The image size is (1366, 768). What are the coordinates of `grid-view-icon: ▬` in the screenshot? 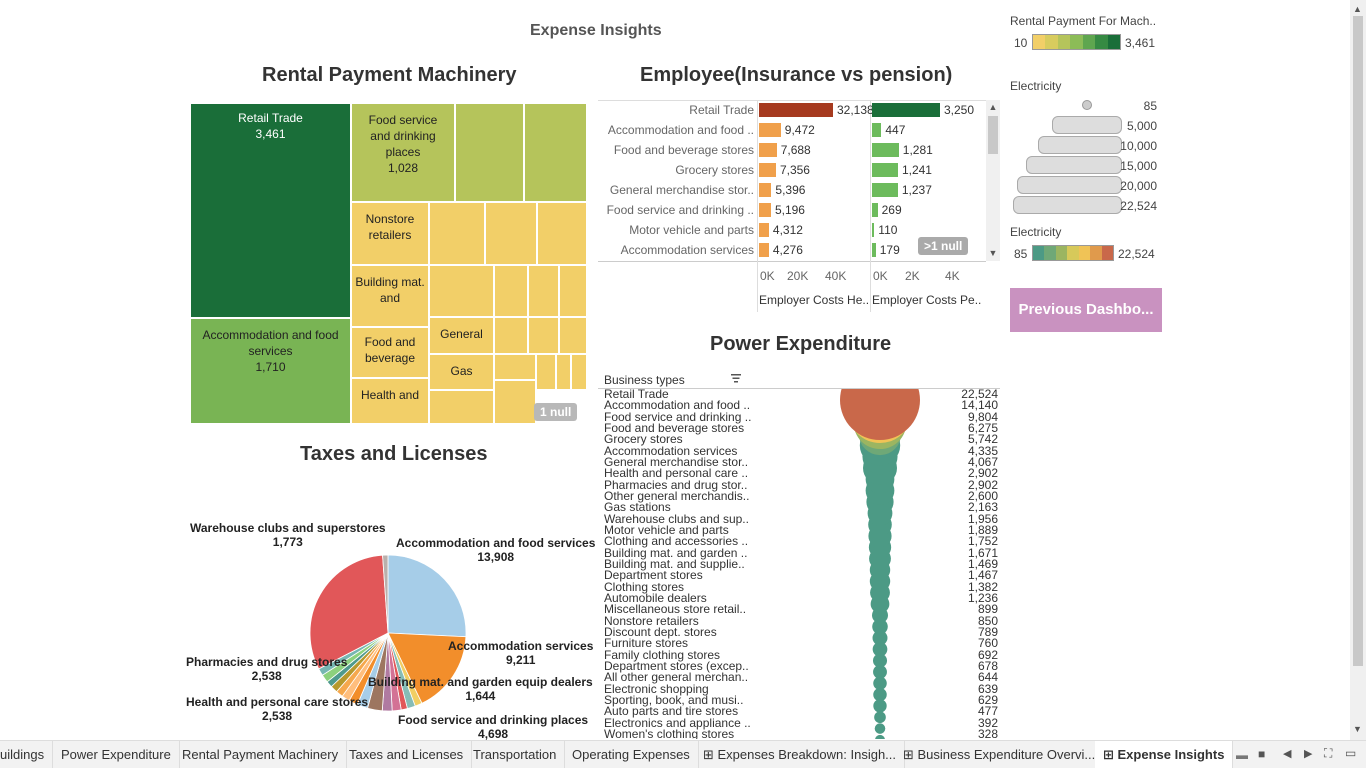 It's located at (1242, 755).